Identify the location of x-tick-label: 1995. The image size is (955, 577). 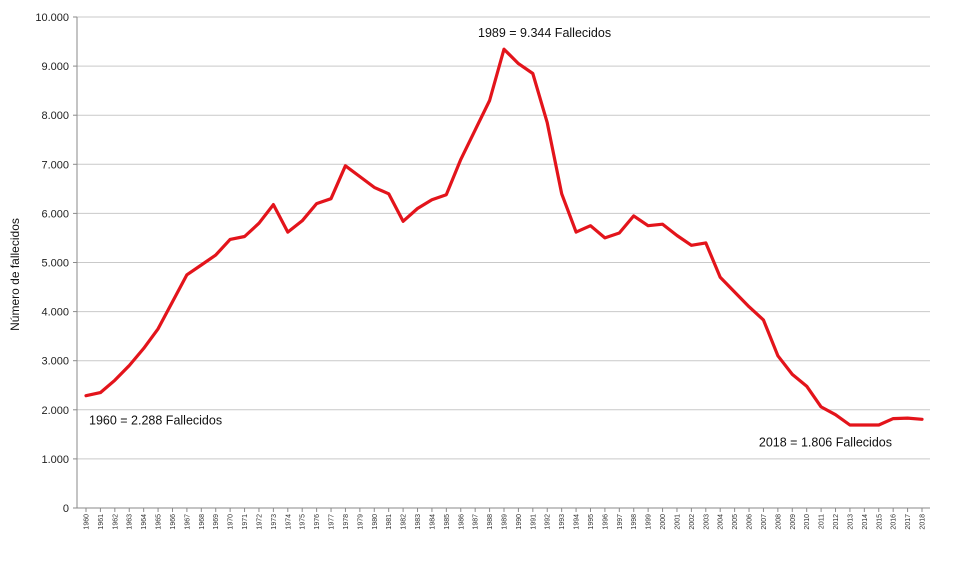
(591, 522).